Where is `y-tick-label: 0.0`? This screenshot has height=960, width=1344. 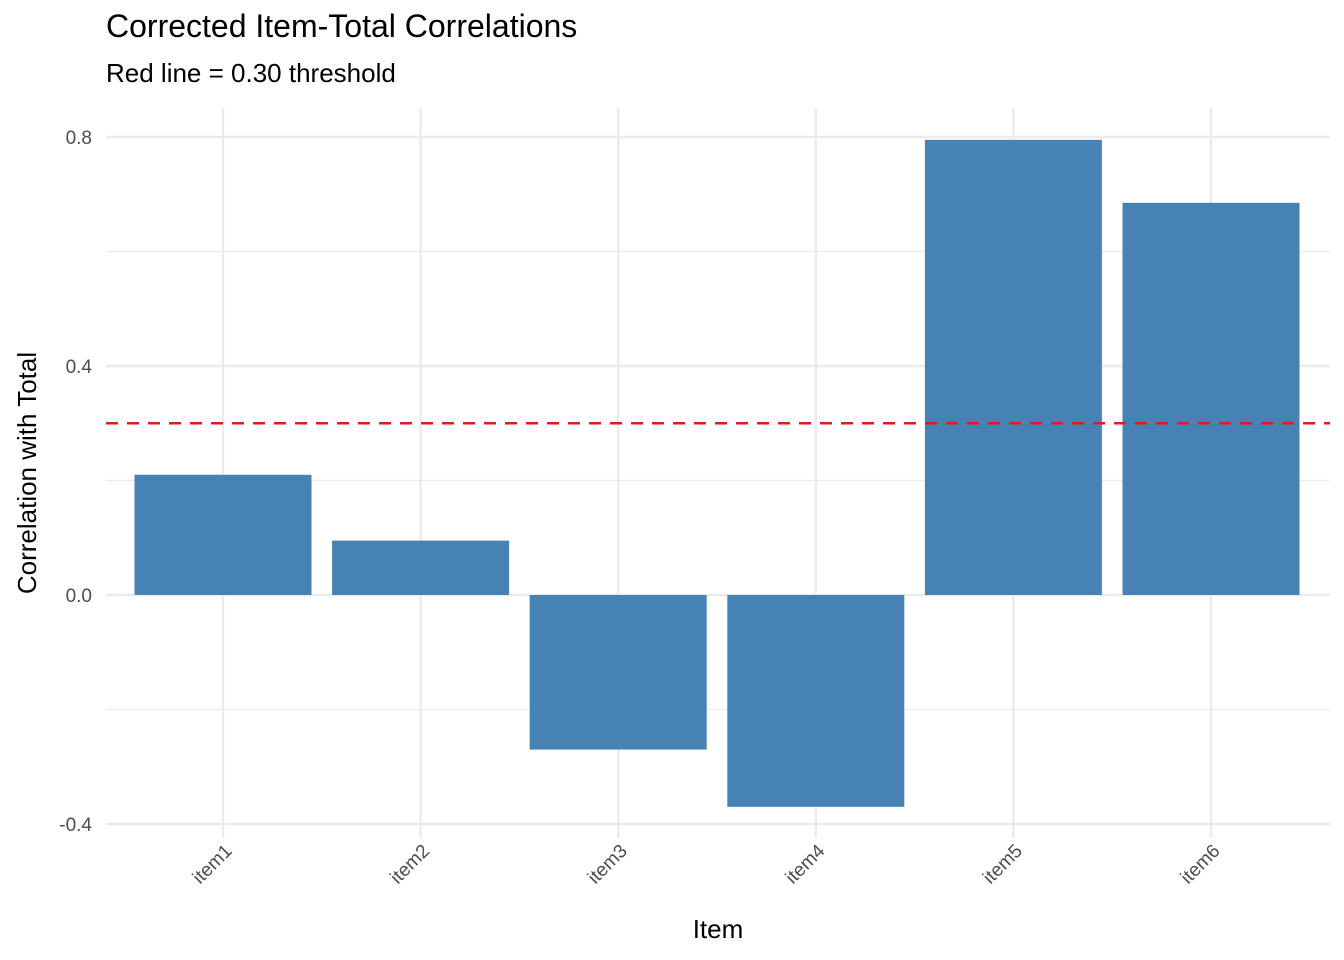
y-tick-label: 0.0 is located at coordinates (79, 596).